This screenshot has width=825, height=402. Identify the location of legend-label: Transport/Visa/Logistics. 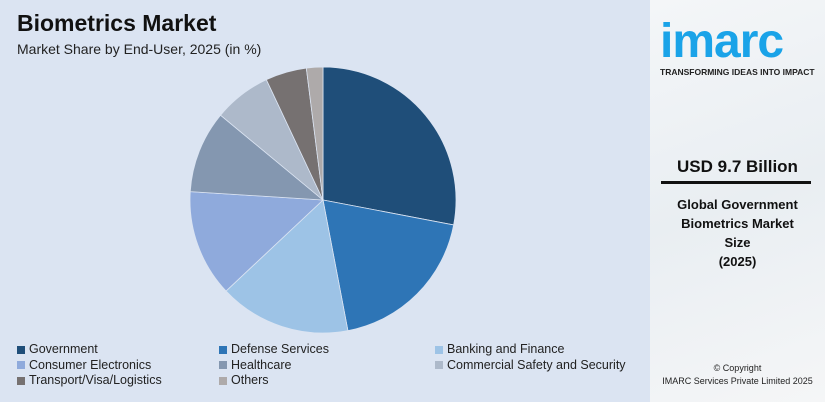
(95, 380).